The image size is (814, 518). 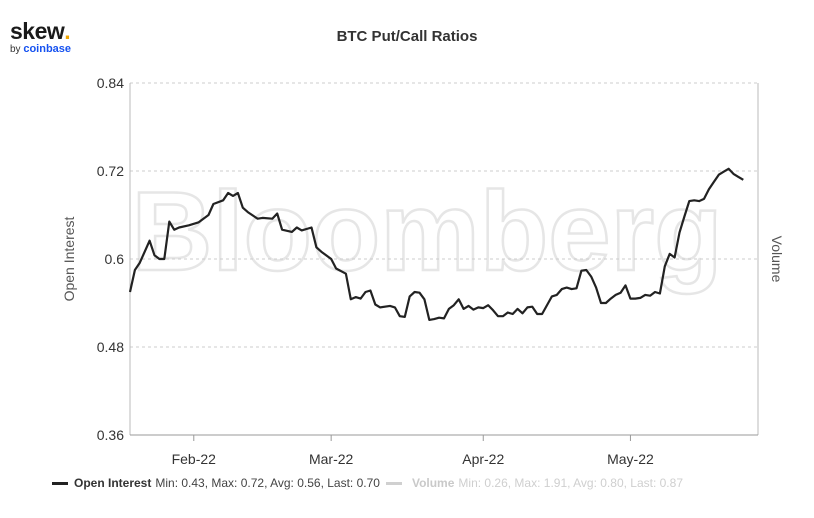 I want to click on y2-axis-label: Volume, so click(x=777, y=259).